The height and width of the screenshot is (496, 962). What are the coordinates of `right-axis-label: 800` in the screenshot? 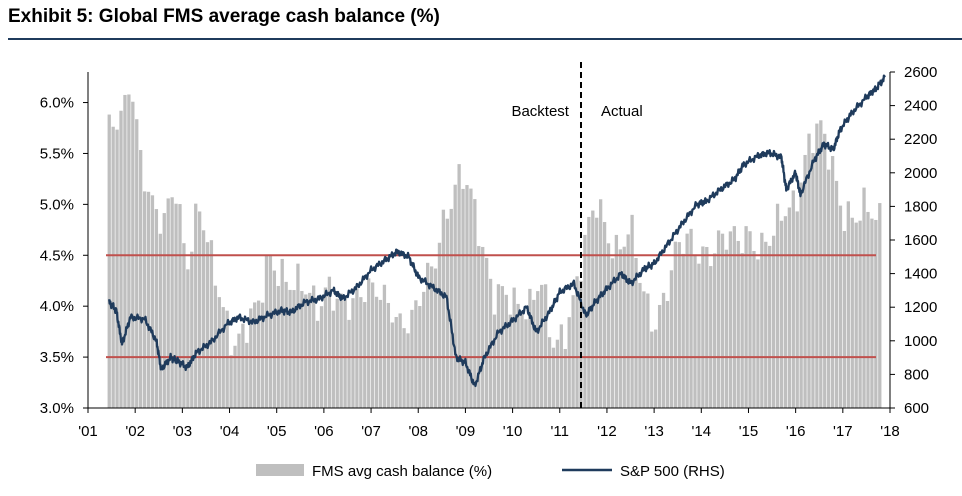 It's located at (916, 374).